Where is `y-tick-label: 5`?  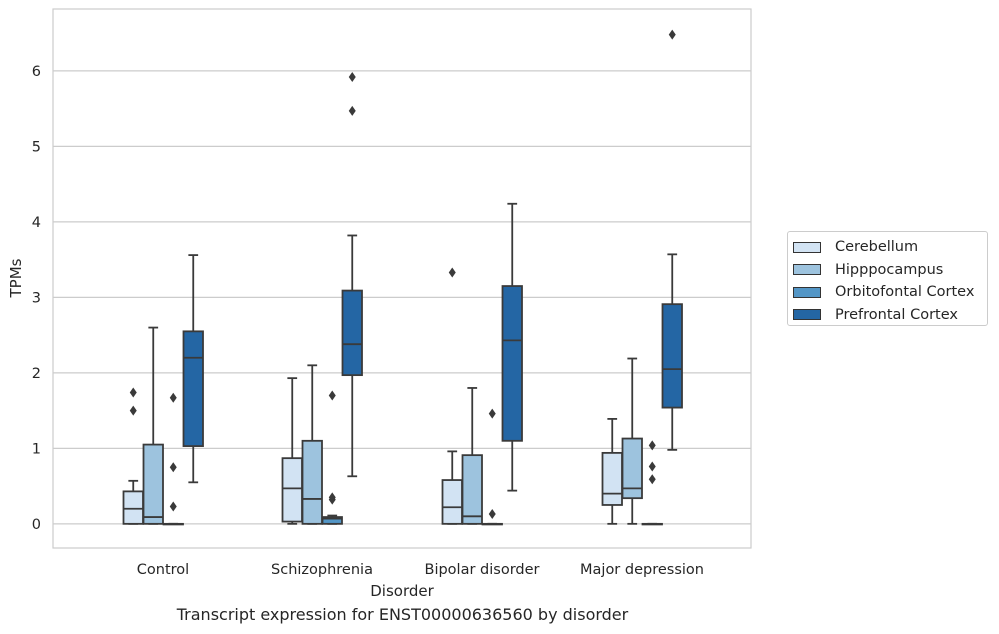
y-tick-label: 5 is located at coordinates (36, 147).